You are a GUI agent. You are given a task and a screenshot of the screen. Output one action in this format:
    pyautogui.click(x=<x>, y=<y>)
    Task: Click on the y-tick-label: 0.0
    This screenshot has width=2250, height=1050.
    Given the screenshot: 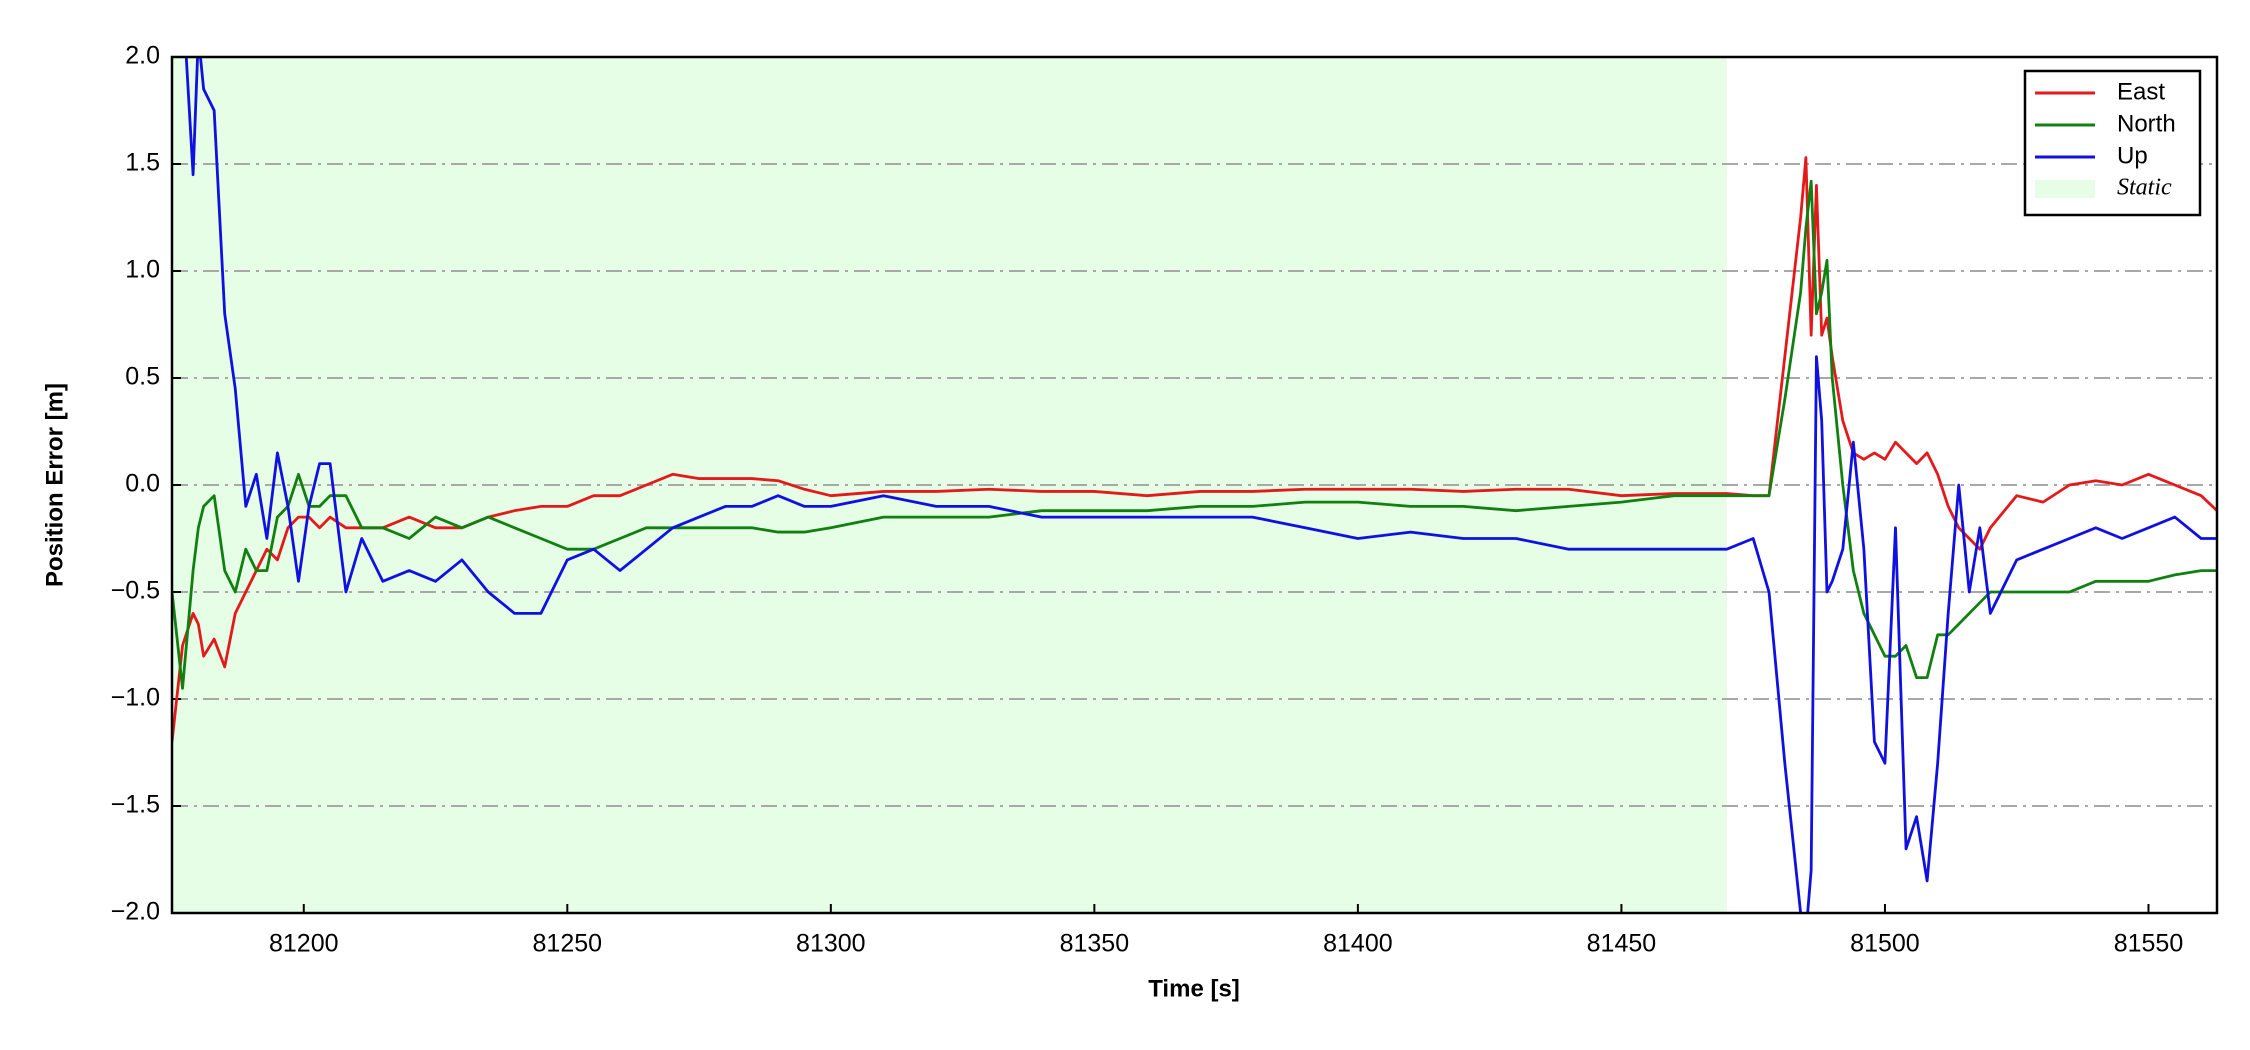 What is the action you would take?
    pyautogui.click(x=142, y=484)
    